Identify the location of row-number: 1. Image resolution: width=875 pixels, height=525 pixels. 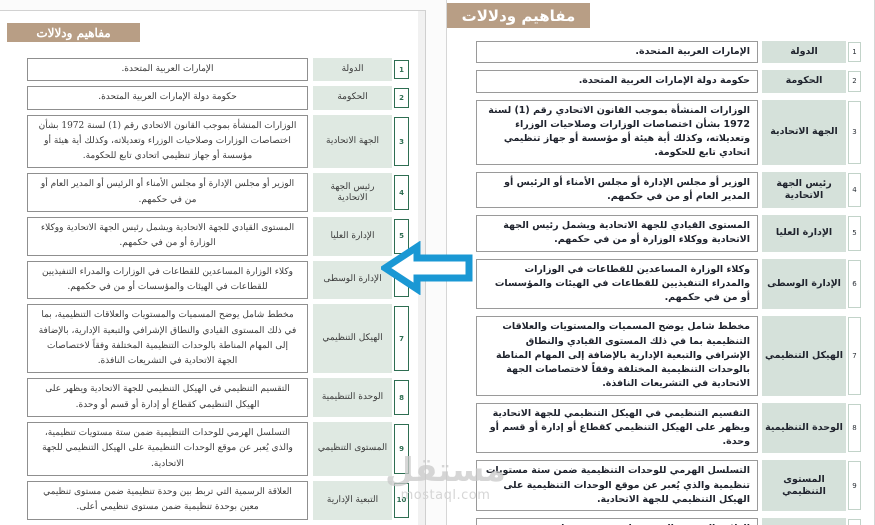
(854, 52).